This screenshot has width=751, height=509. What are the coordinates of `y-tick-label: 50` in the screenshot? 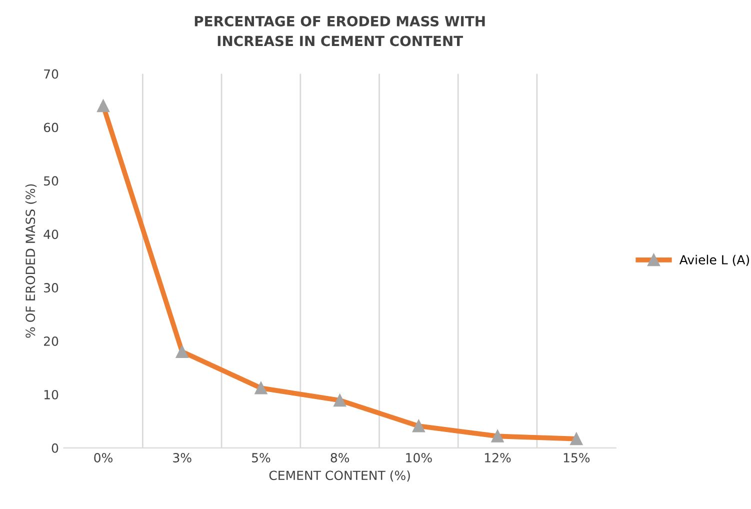 It's located at (51, 181).